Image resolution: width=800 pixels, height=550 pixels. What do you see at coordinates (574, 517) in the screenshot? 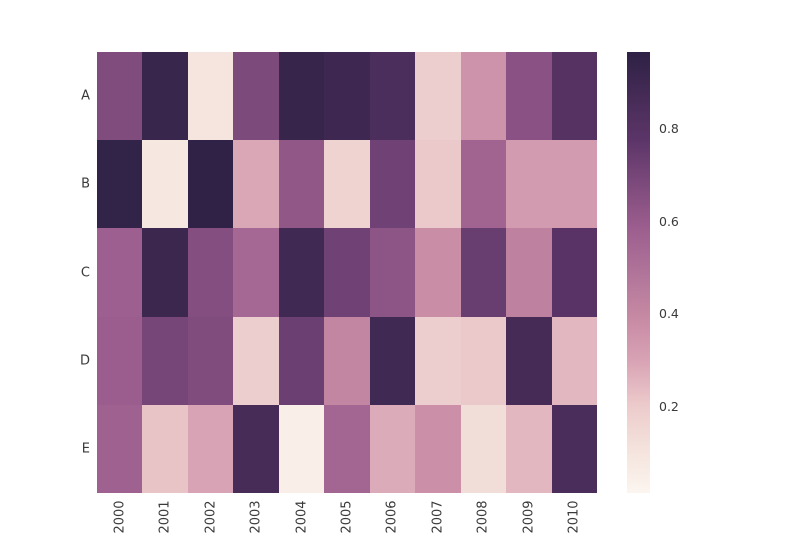
I see `x-tick-label: 2010` at bounding box center [574, 517].